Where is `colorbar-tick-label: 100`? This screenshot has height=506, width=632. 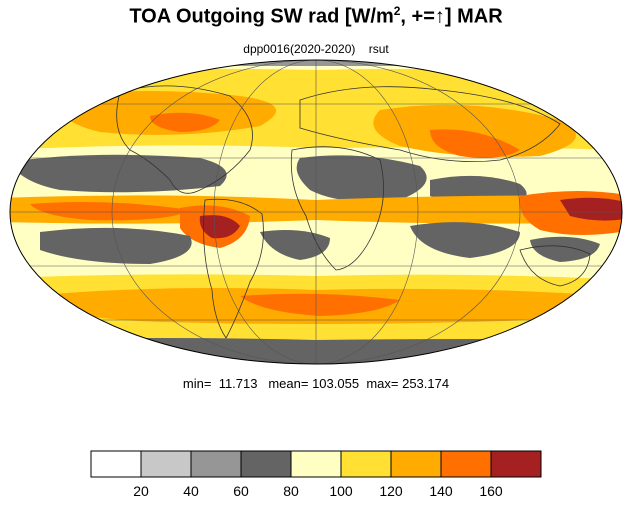 colorbar-tick-label: 100 is located at coordinates (341, 491).